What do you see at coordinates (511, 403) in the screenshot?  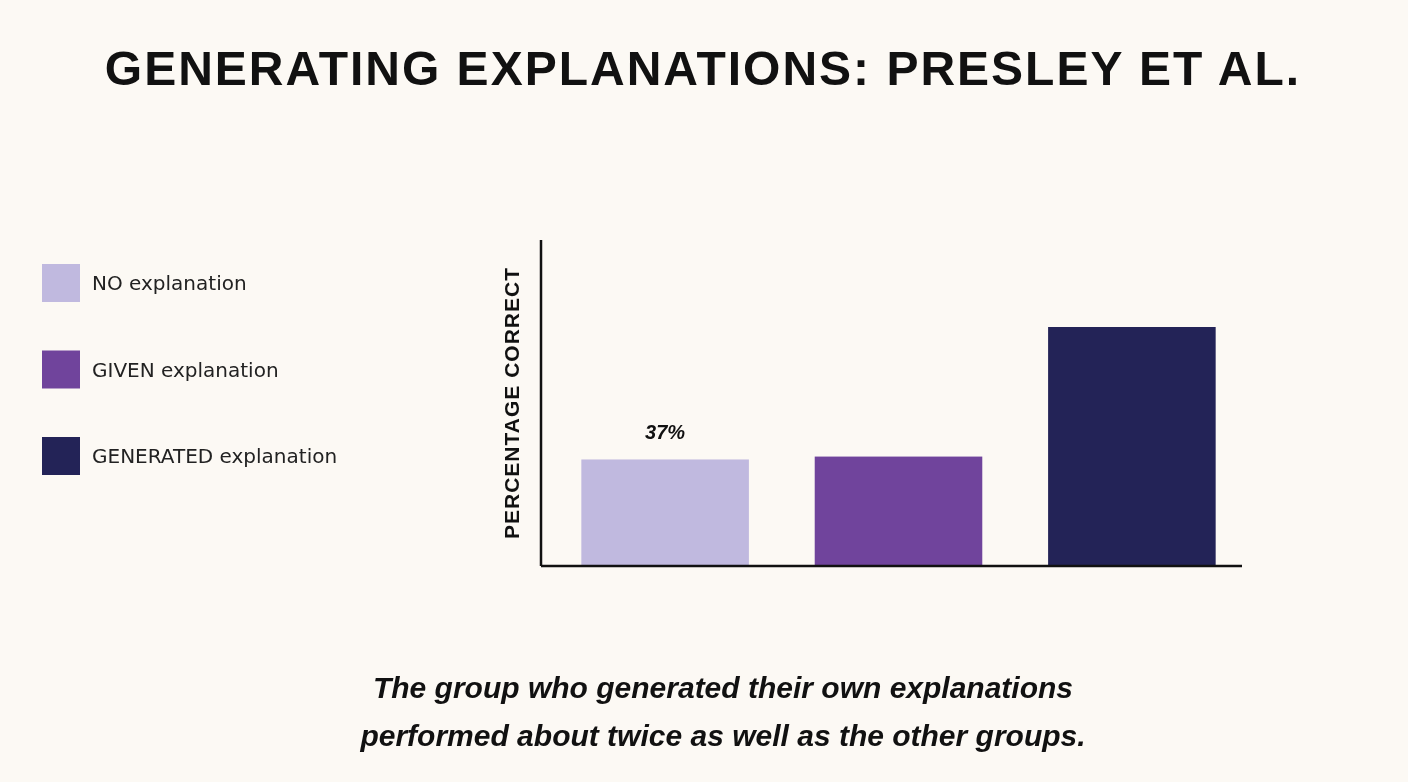 I see `y-axis-title: PERCENTAGE CORRECT` at bounding box center [511, 403].